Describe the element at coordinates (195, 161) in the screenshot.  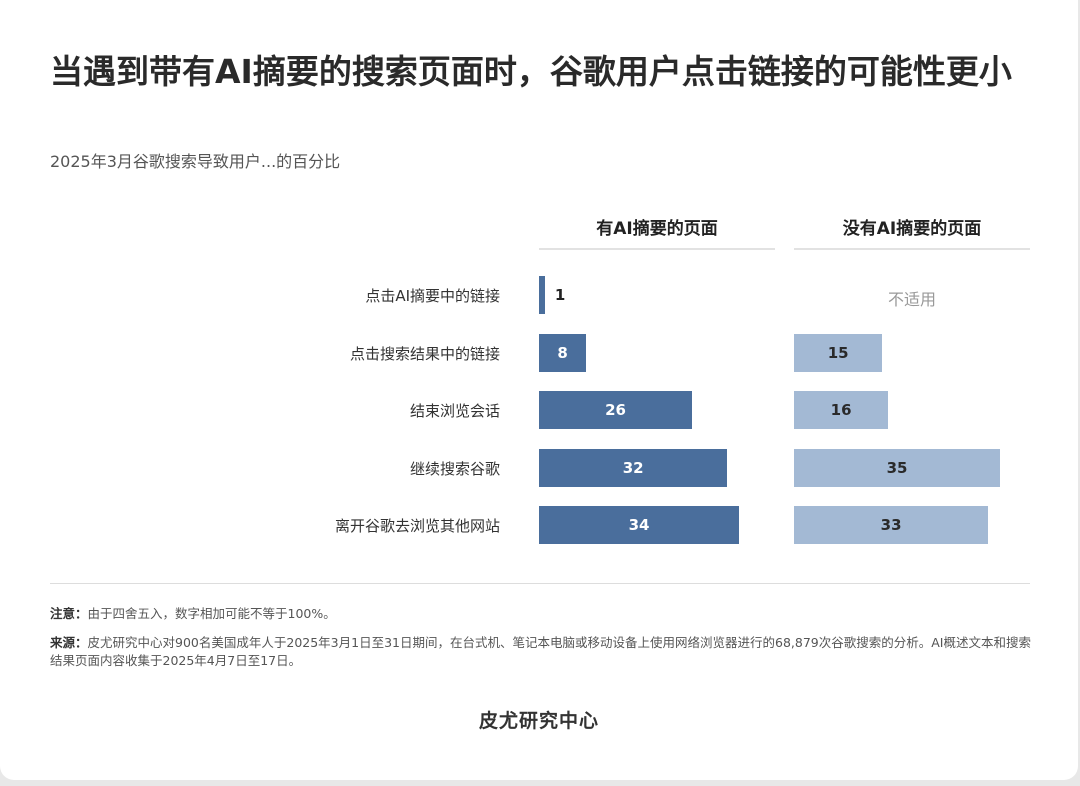
I see `chart-subtitle: 2025年3月谷歌搜索导致用户...的百分比` at that location.